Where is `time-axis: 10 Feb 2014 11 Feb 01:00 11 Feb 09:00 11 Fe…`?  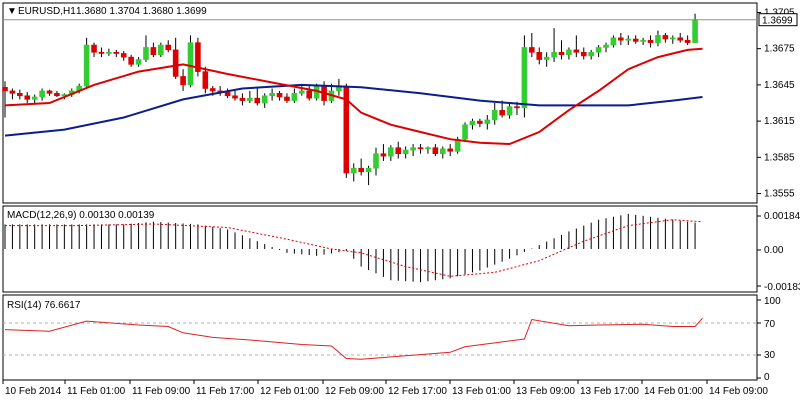 time-axis: 10 Feb 2014 11 Feb 01:00 11 Feb 09:00 11 Fe… is located at coordinates (385, 388).